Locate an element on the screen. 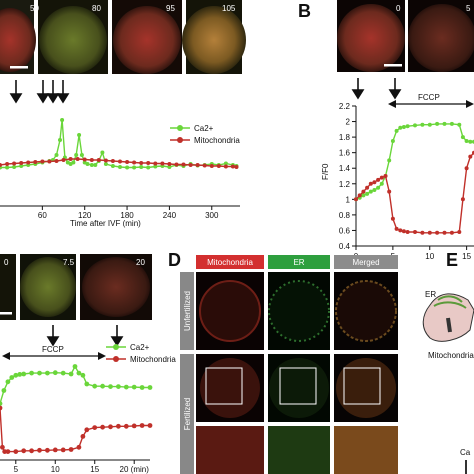 This screenshot has width=474, height=474. chart-c-lines is located at coordinates (76, 409).